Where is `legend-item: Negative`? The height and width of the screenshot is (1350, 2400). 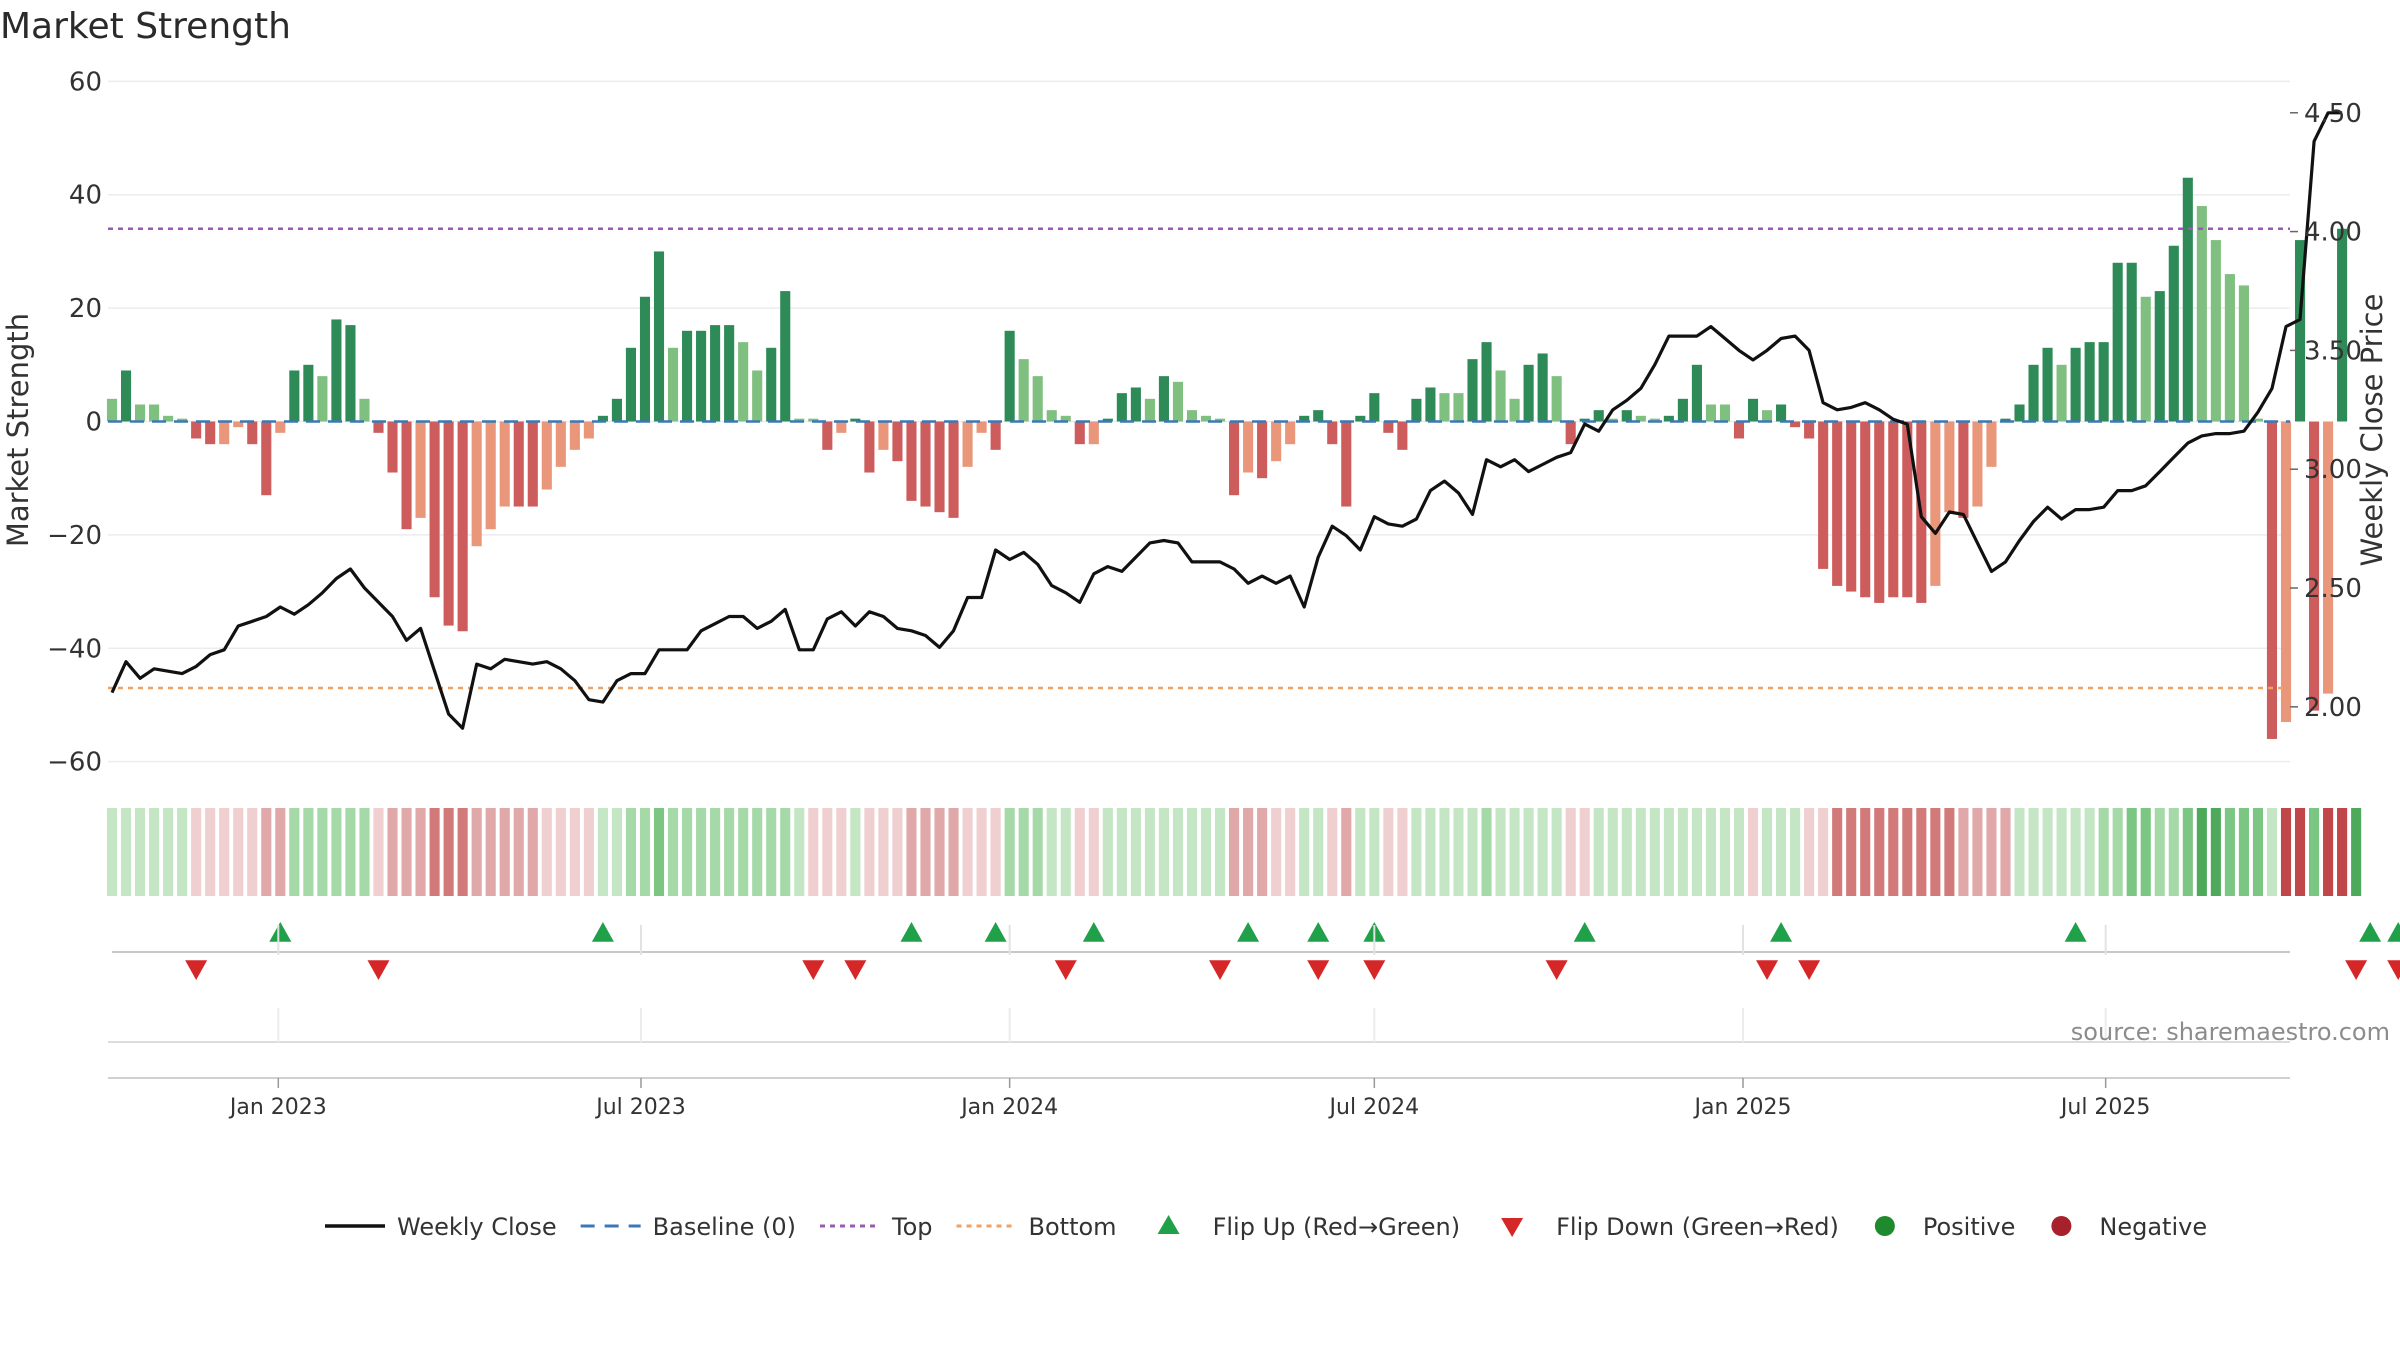
legend-item: Negative is located at coordinates (2129, 1227).